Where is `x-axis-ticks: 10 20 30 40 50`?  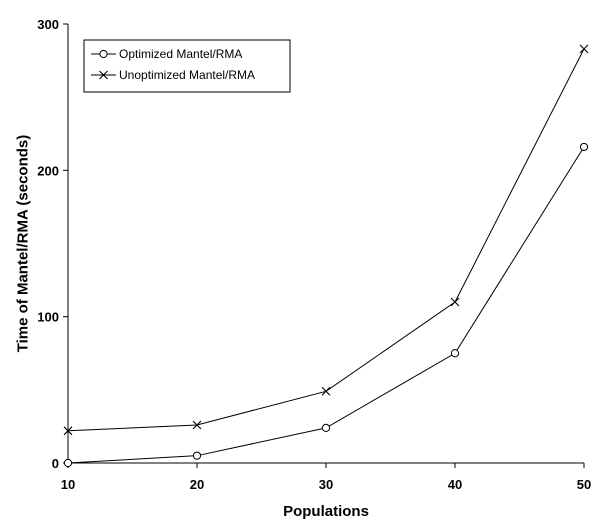 x-axis-ticks: 10 20 30 40 50 is located at coordinates (326, 477).